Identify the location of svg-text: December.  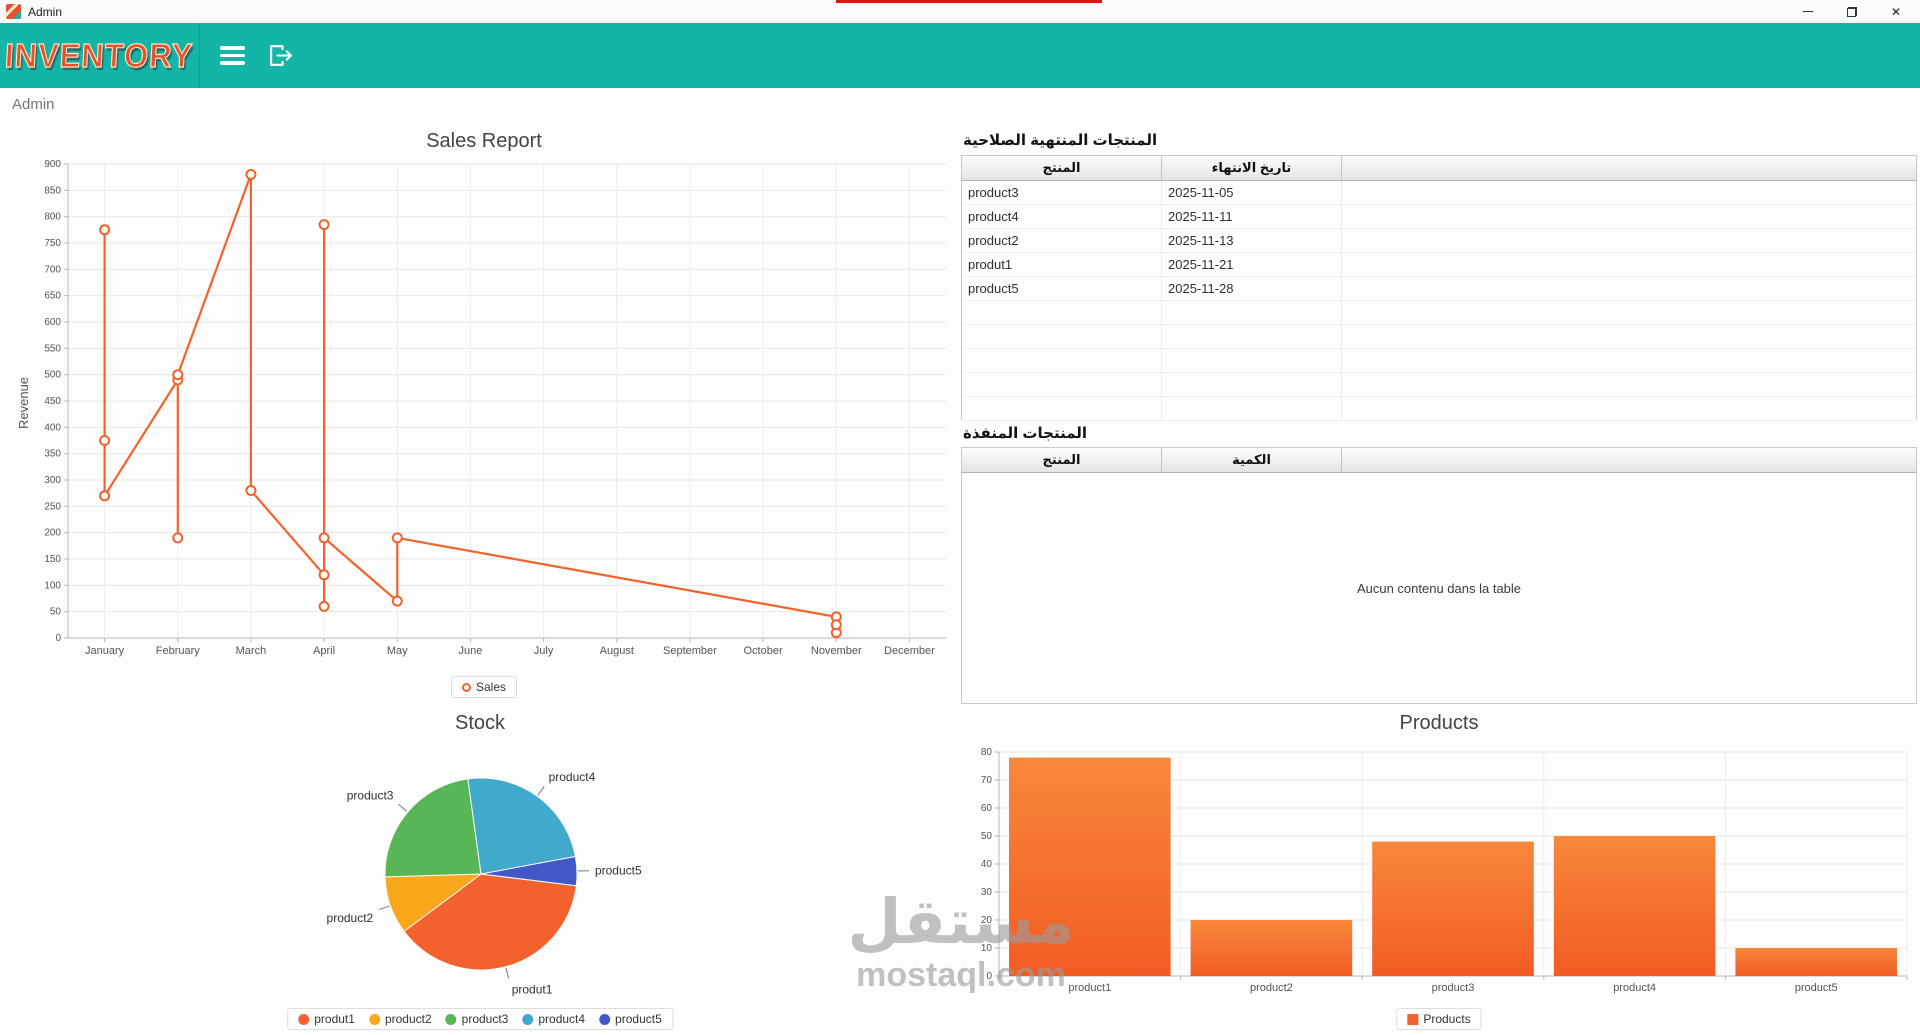
(909, 651).